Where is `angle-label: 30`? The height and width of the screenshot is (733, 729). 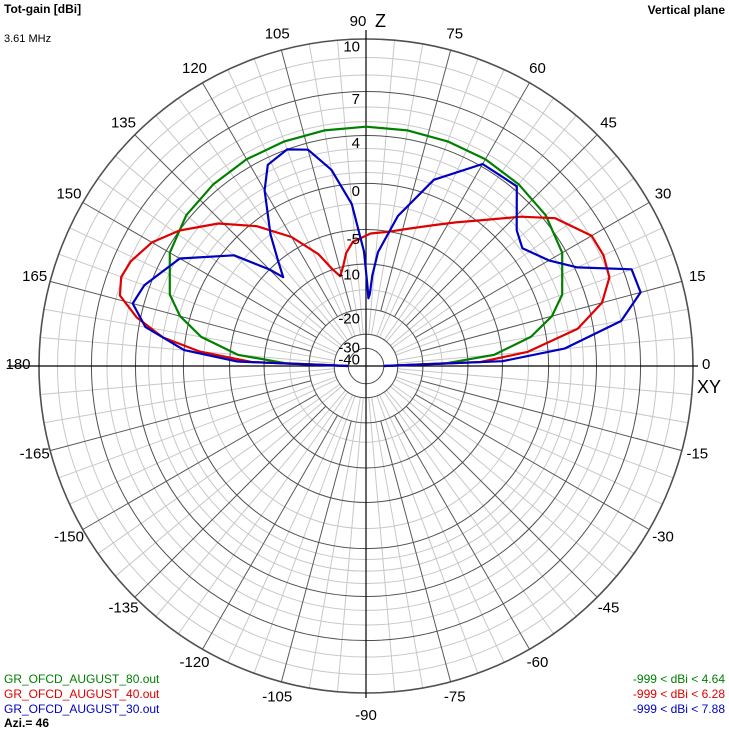
angle-label: 30 is located at coordinates (663, 193).